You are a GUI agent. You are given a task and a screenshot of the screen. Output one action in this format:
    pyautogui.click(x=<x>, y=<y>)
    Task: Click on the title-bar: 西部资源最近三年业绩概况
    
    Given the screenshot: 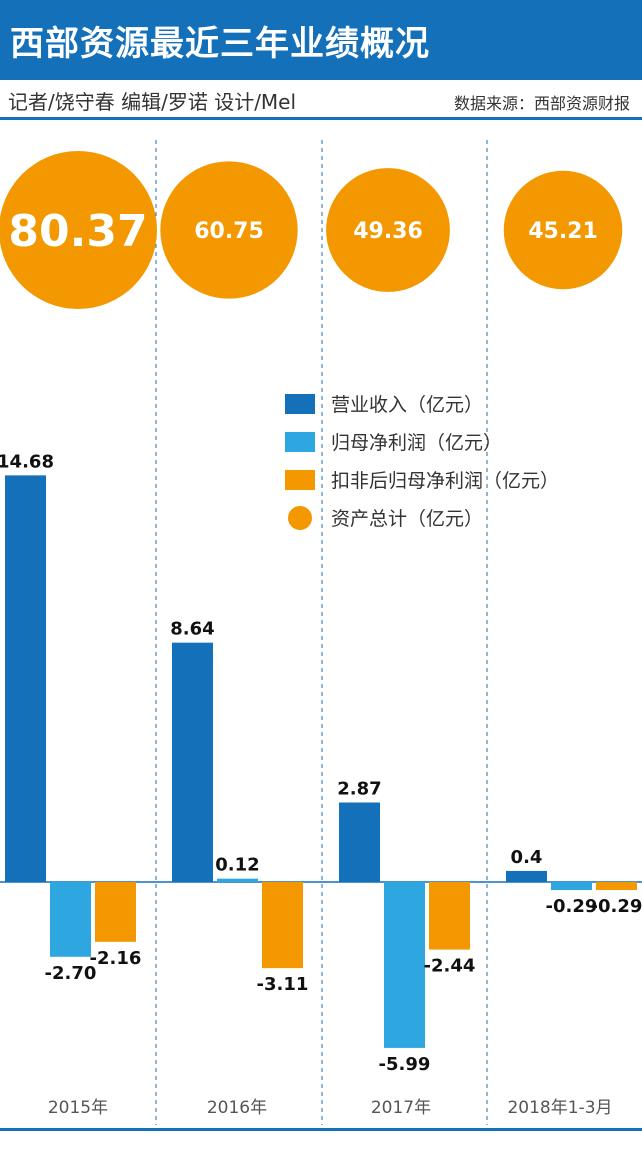 What is the action you would take?
    pyautogui.click(x=321, y=40)
    